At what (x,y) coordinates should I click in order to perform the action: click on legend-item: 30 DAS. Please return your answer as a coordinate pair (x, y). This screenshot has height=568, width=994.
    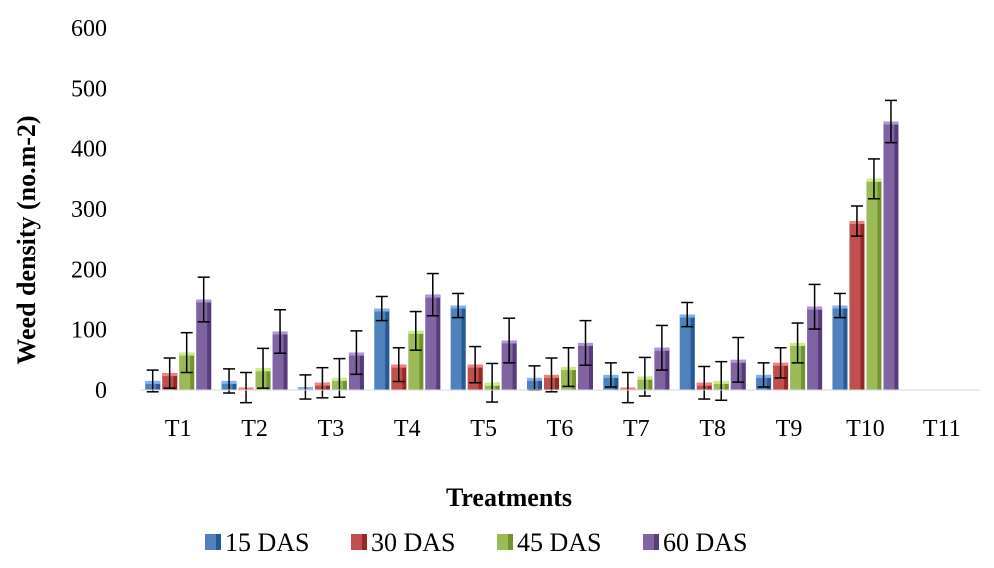
    Looking at the image, I should click on (403, 542).